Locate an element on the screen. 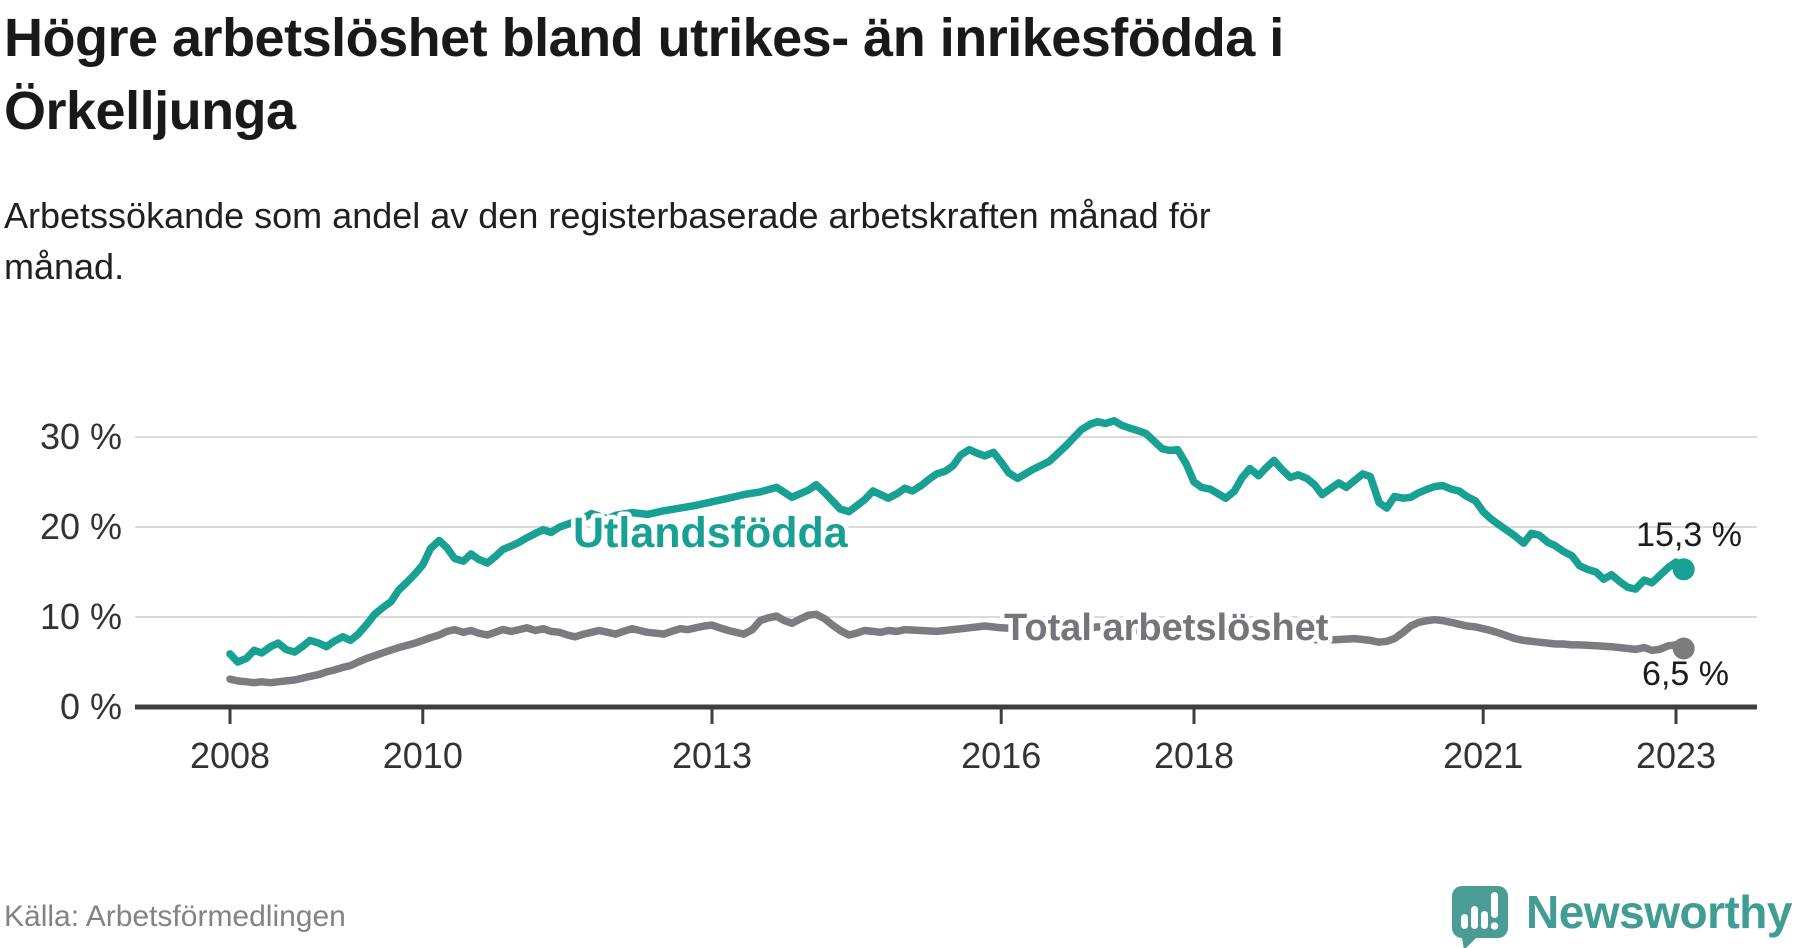  series-end-dot-utlandsfodda is located at coordinates (1683, 569).